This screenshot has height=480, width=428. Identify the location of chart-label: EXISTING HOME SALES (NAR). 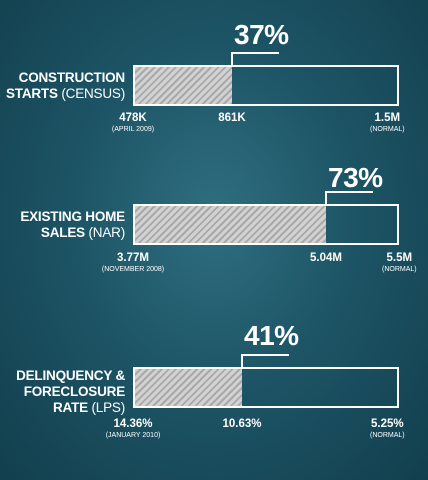
(72, 224).